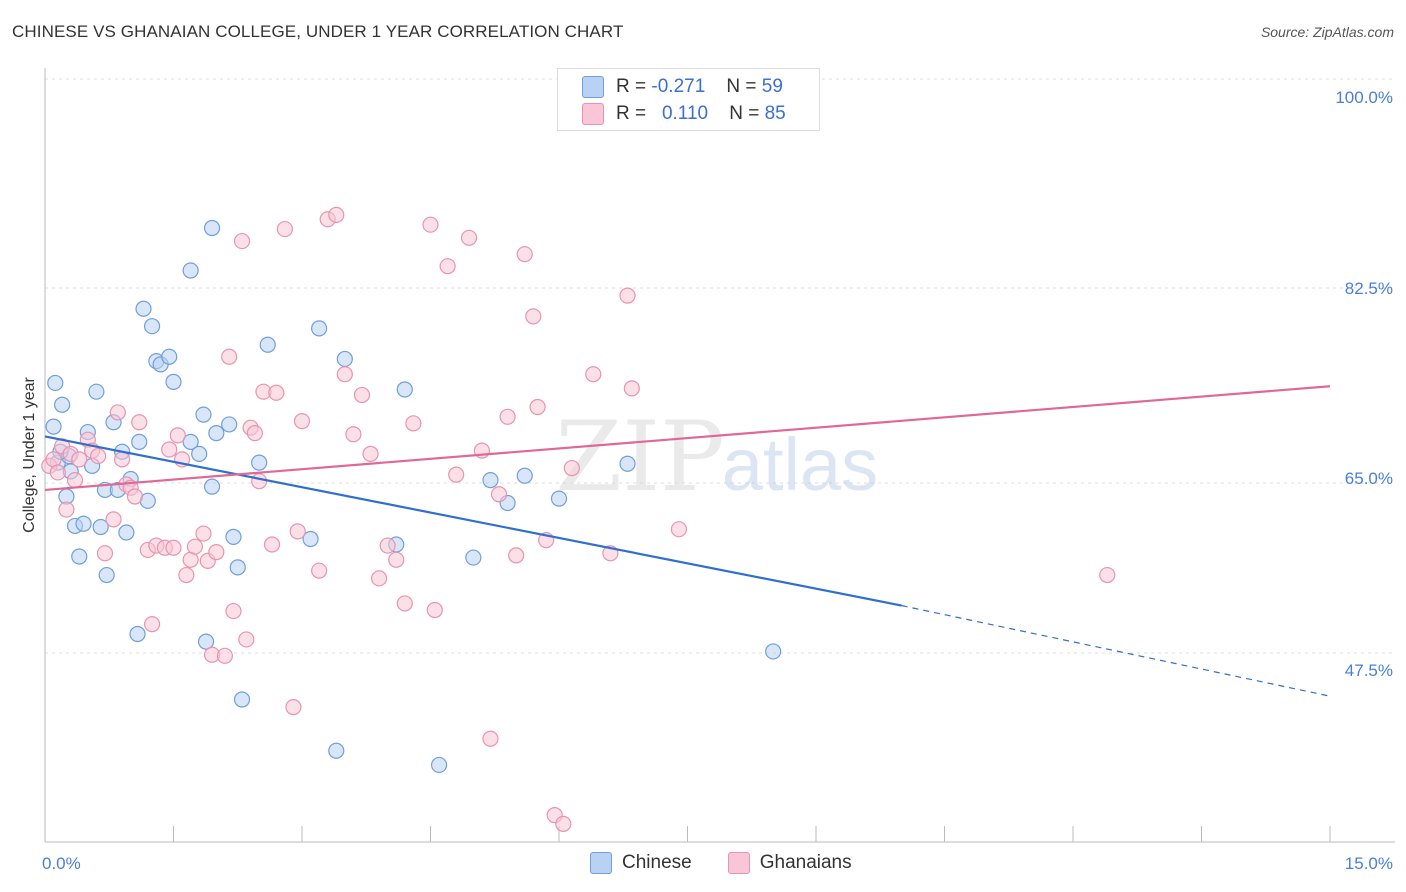 The width and height of the screenshot is (1406, 892). What do you see at coordinates (1369, 863) in the screenshot?
I see `x-tick-label: 15.0%` at bounding box center [1369, 863].